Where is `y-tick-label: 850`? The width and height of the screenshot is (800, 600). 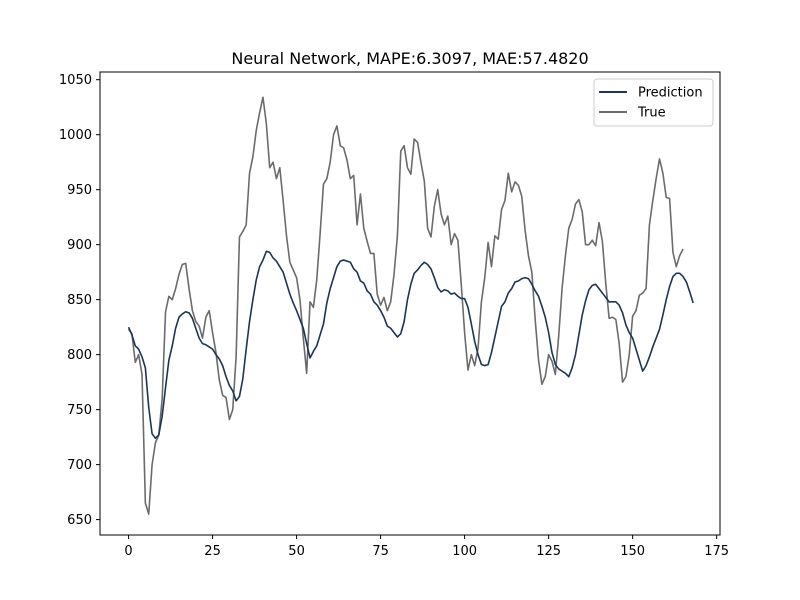
y-tick-label: 850 is located at coordinates (79, 300).